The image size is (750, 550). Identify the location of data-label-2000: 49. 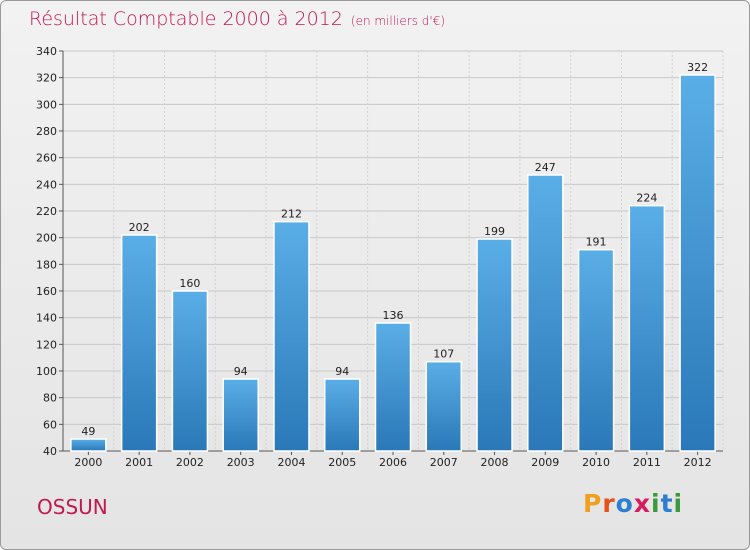
(88, 431).